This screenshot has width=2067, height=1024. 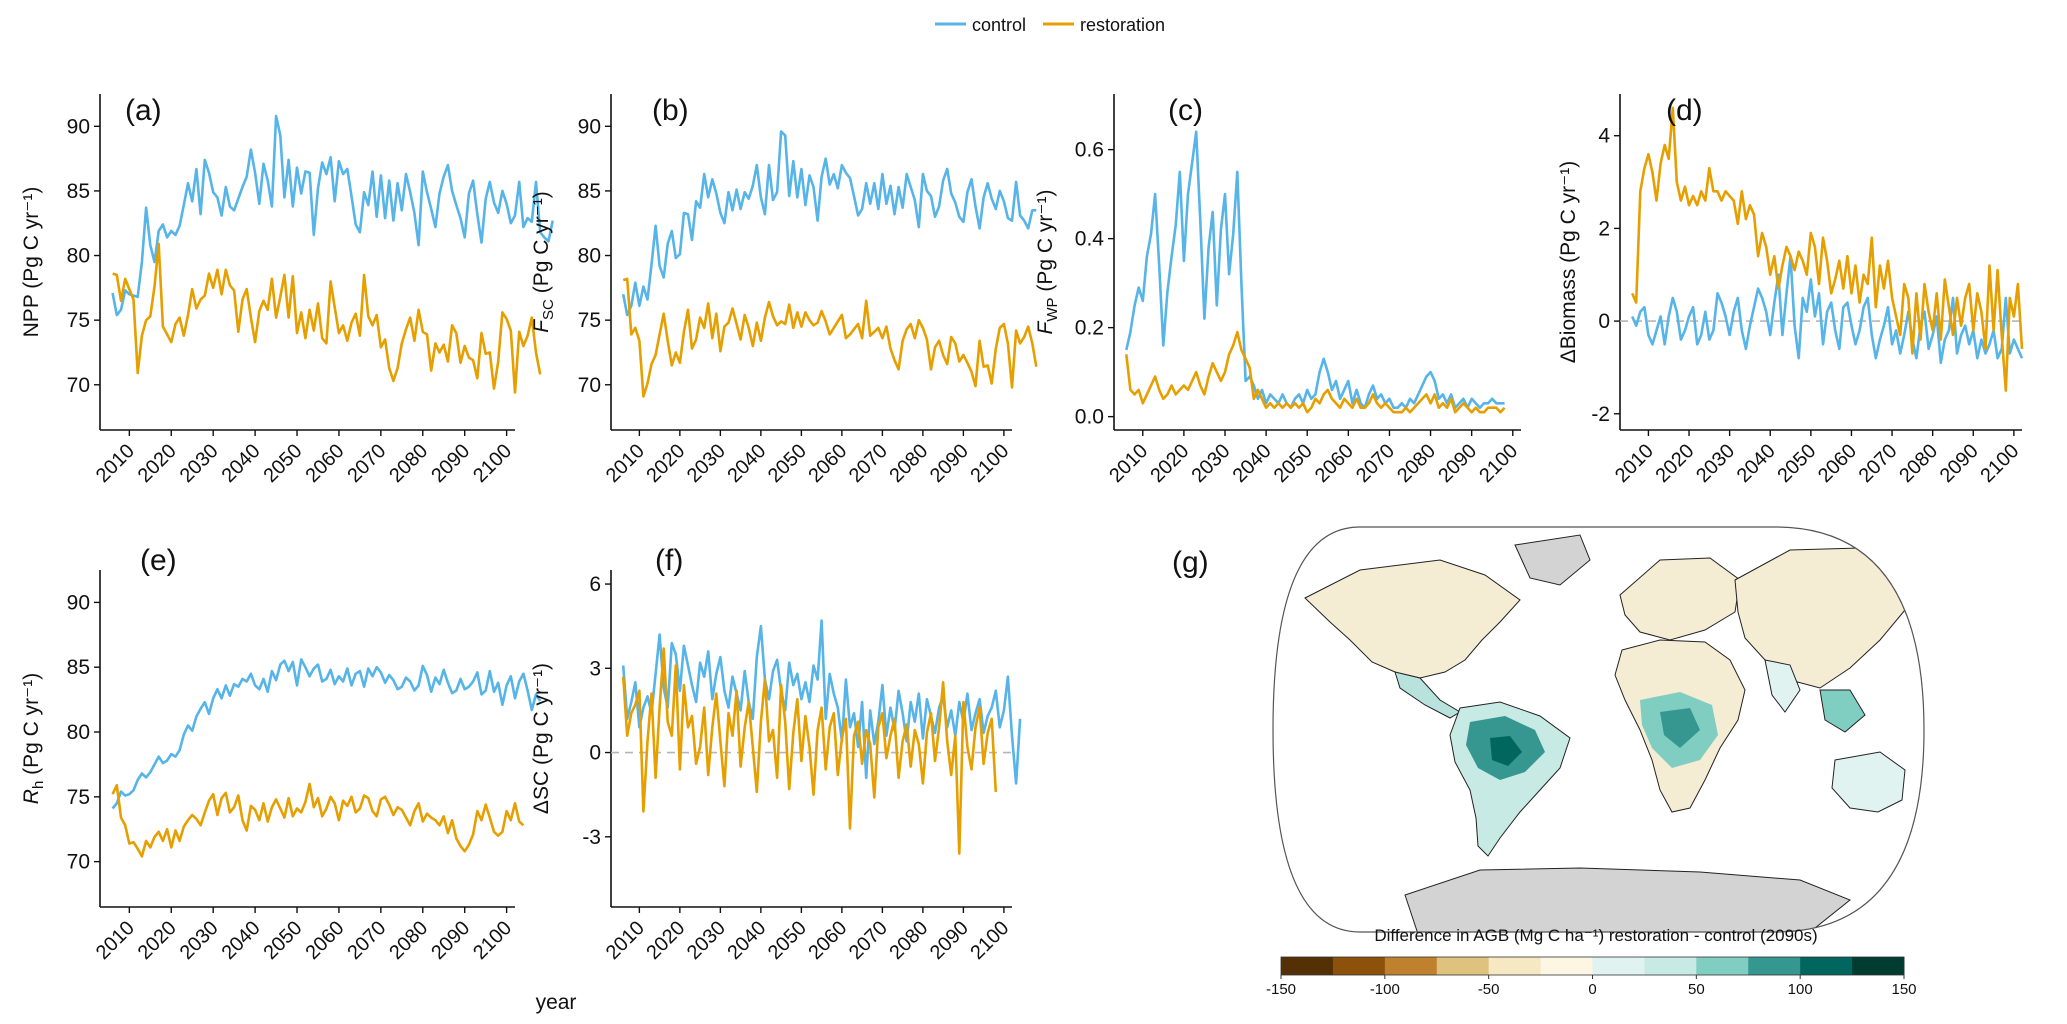 I want to click on y-axis-label: ΔBiomass (Pg C yr⁻¹), so click(x=1568, y=262).